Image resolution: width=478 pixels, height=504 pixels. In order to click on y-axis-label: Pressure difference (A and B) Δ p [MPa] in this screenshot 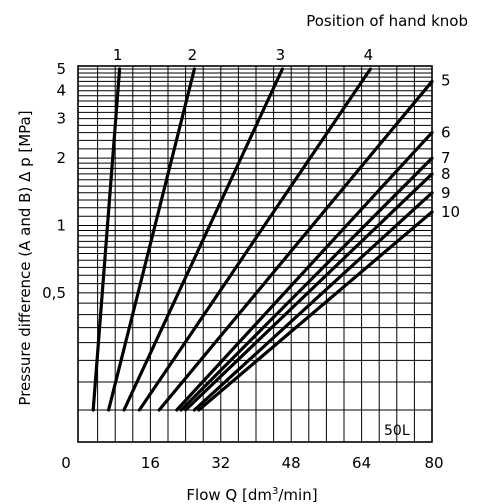, I will do `click(25, 257)`.